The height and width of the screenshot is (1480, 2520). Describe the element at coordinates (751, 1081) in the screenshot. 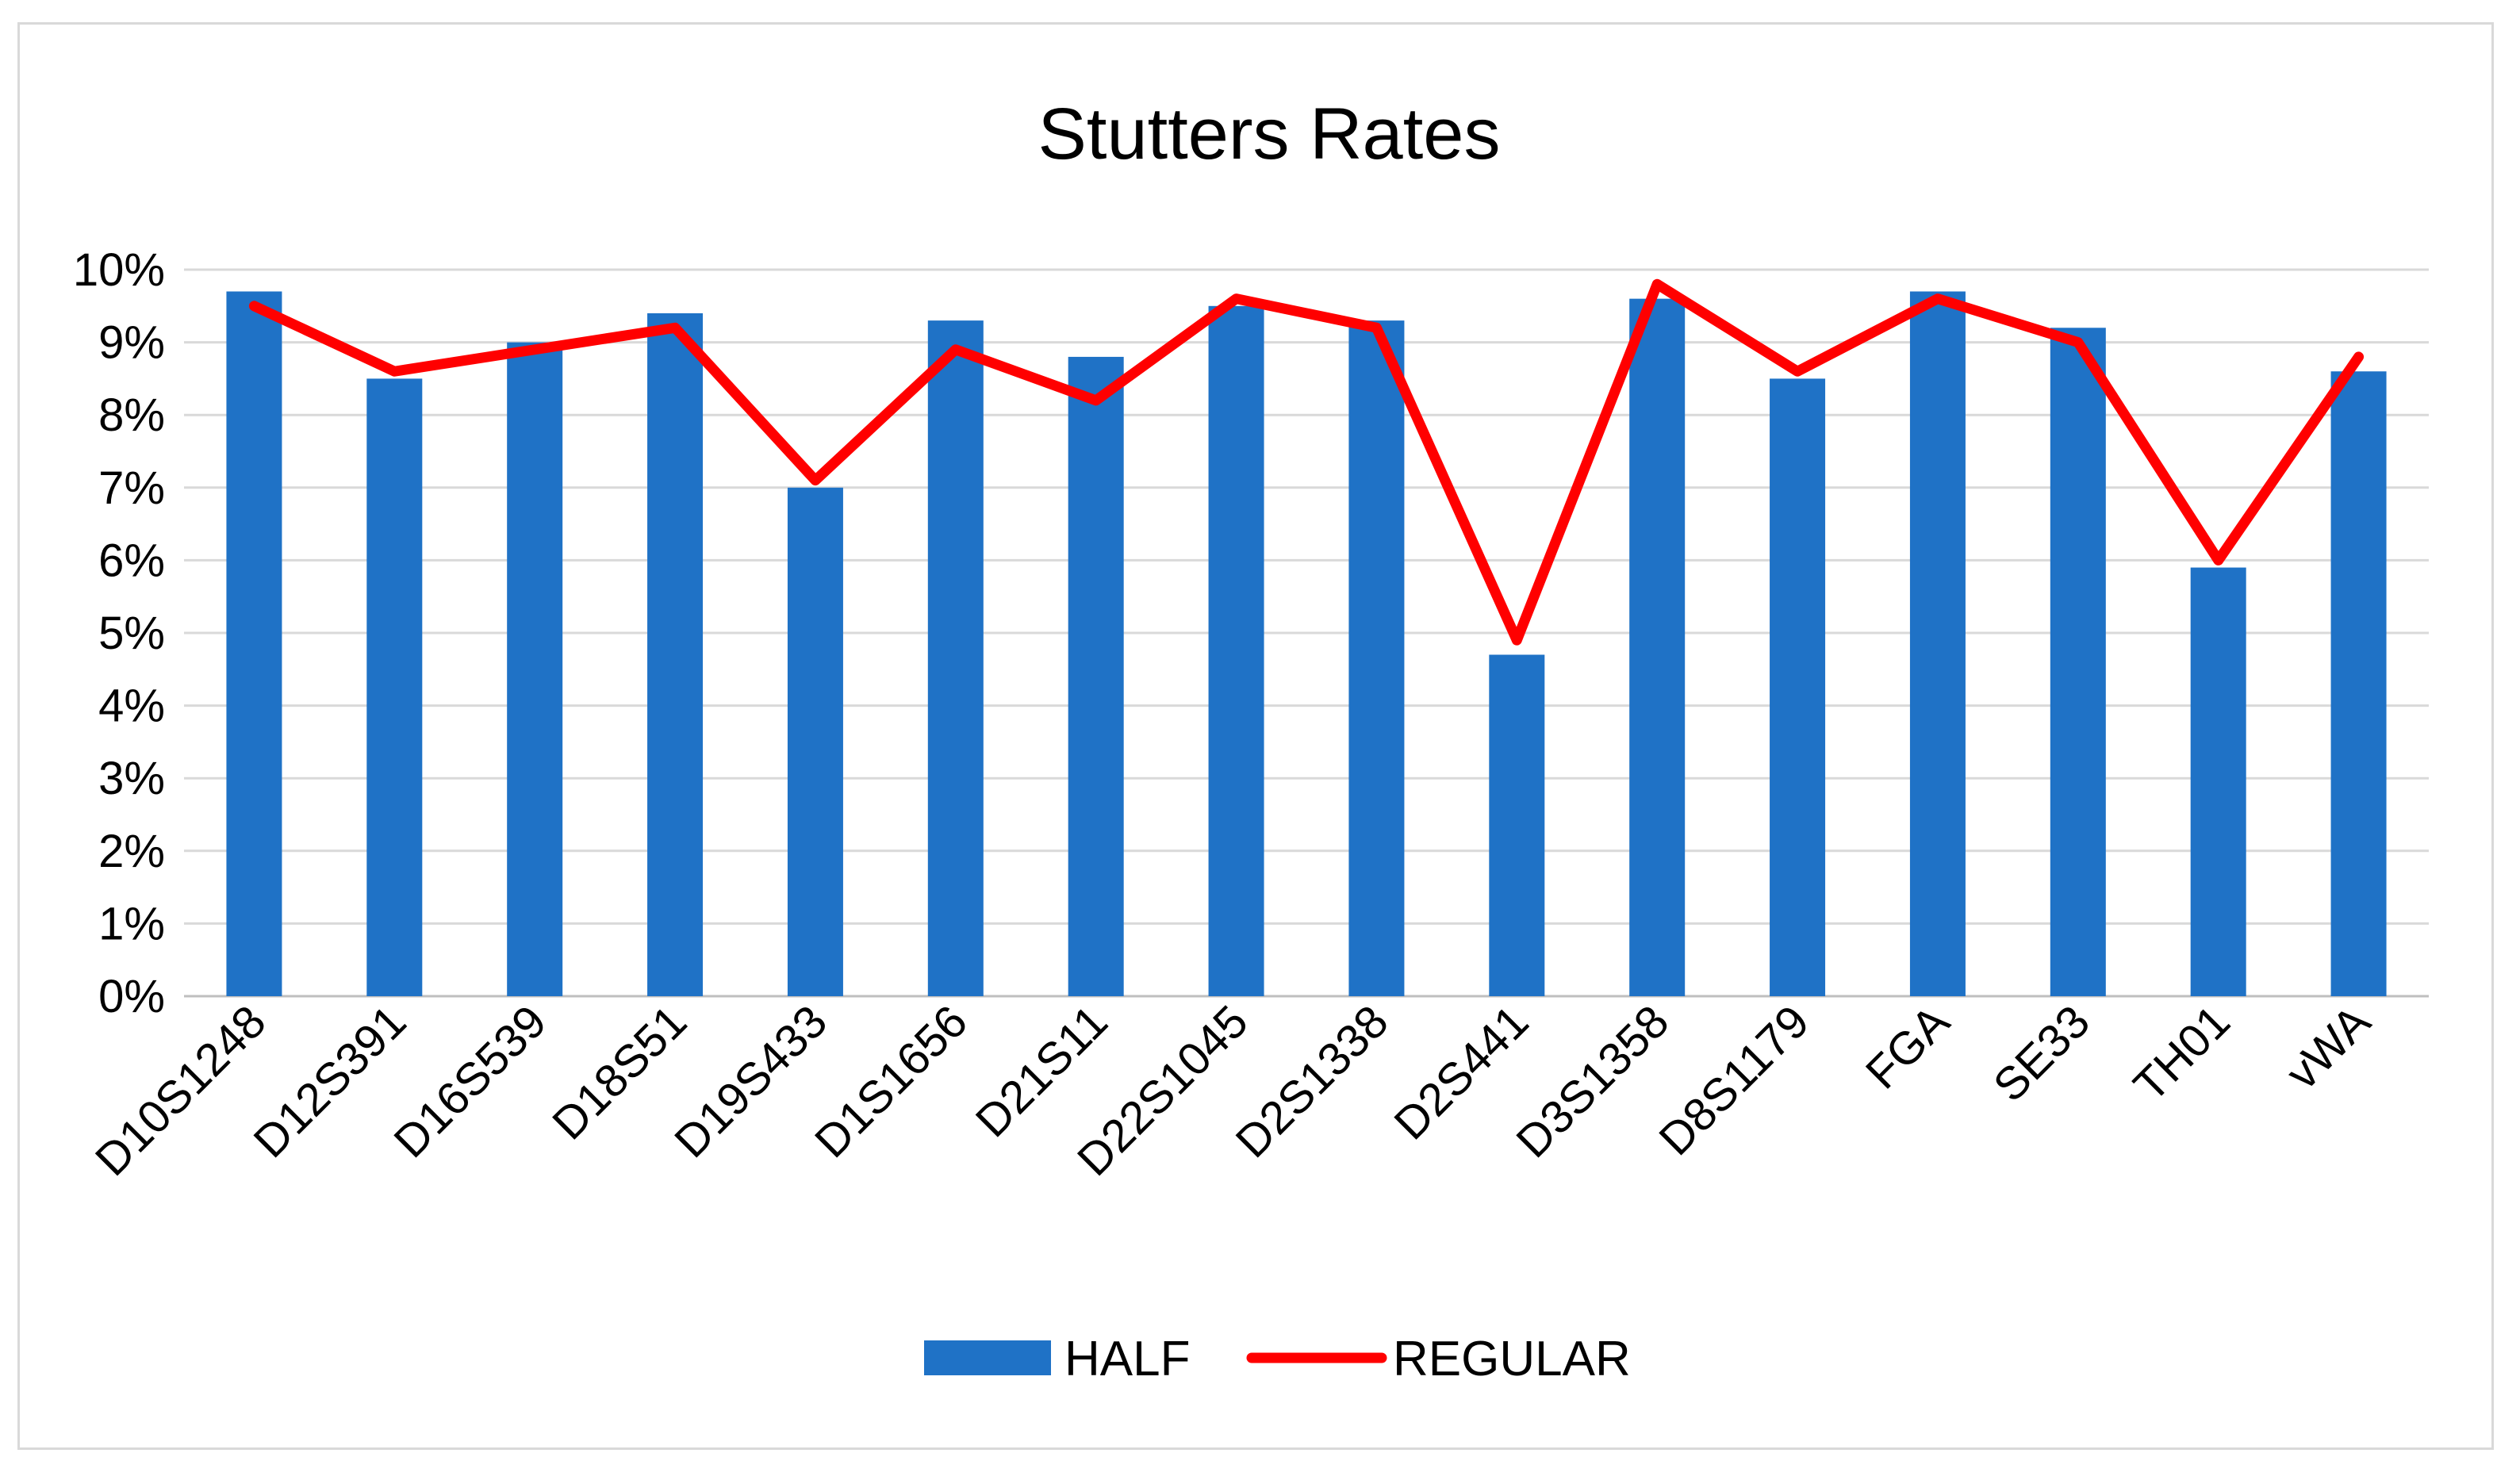

I see `x-tick-label: D19S433` at that location.